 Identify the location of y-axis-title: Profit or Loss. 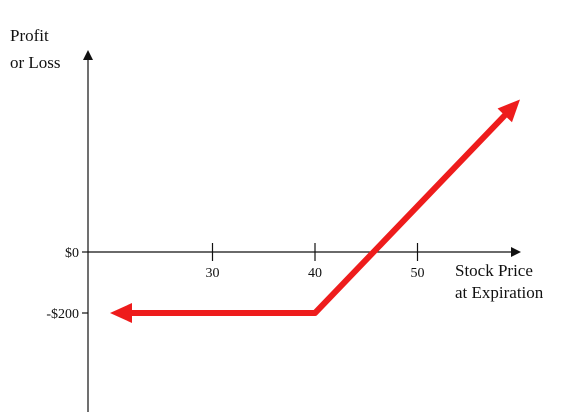
(35, 49).